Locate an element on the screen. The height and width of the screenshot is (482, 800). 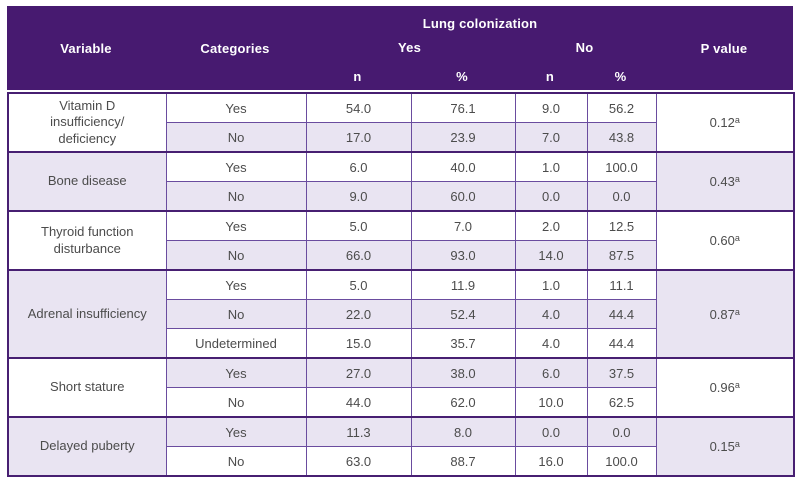
no-n-cell: 16.0 is located at coordinates (551, 461).